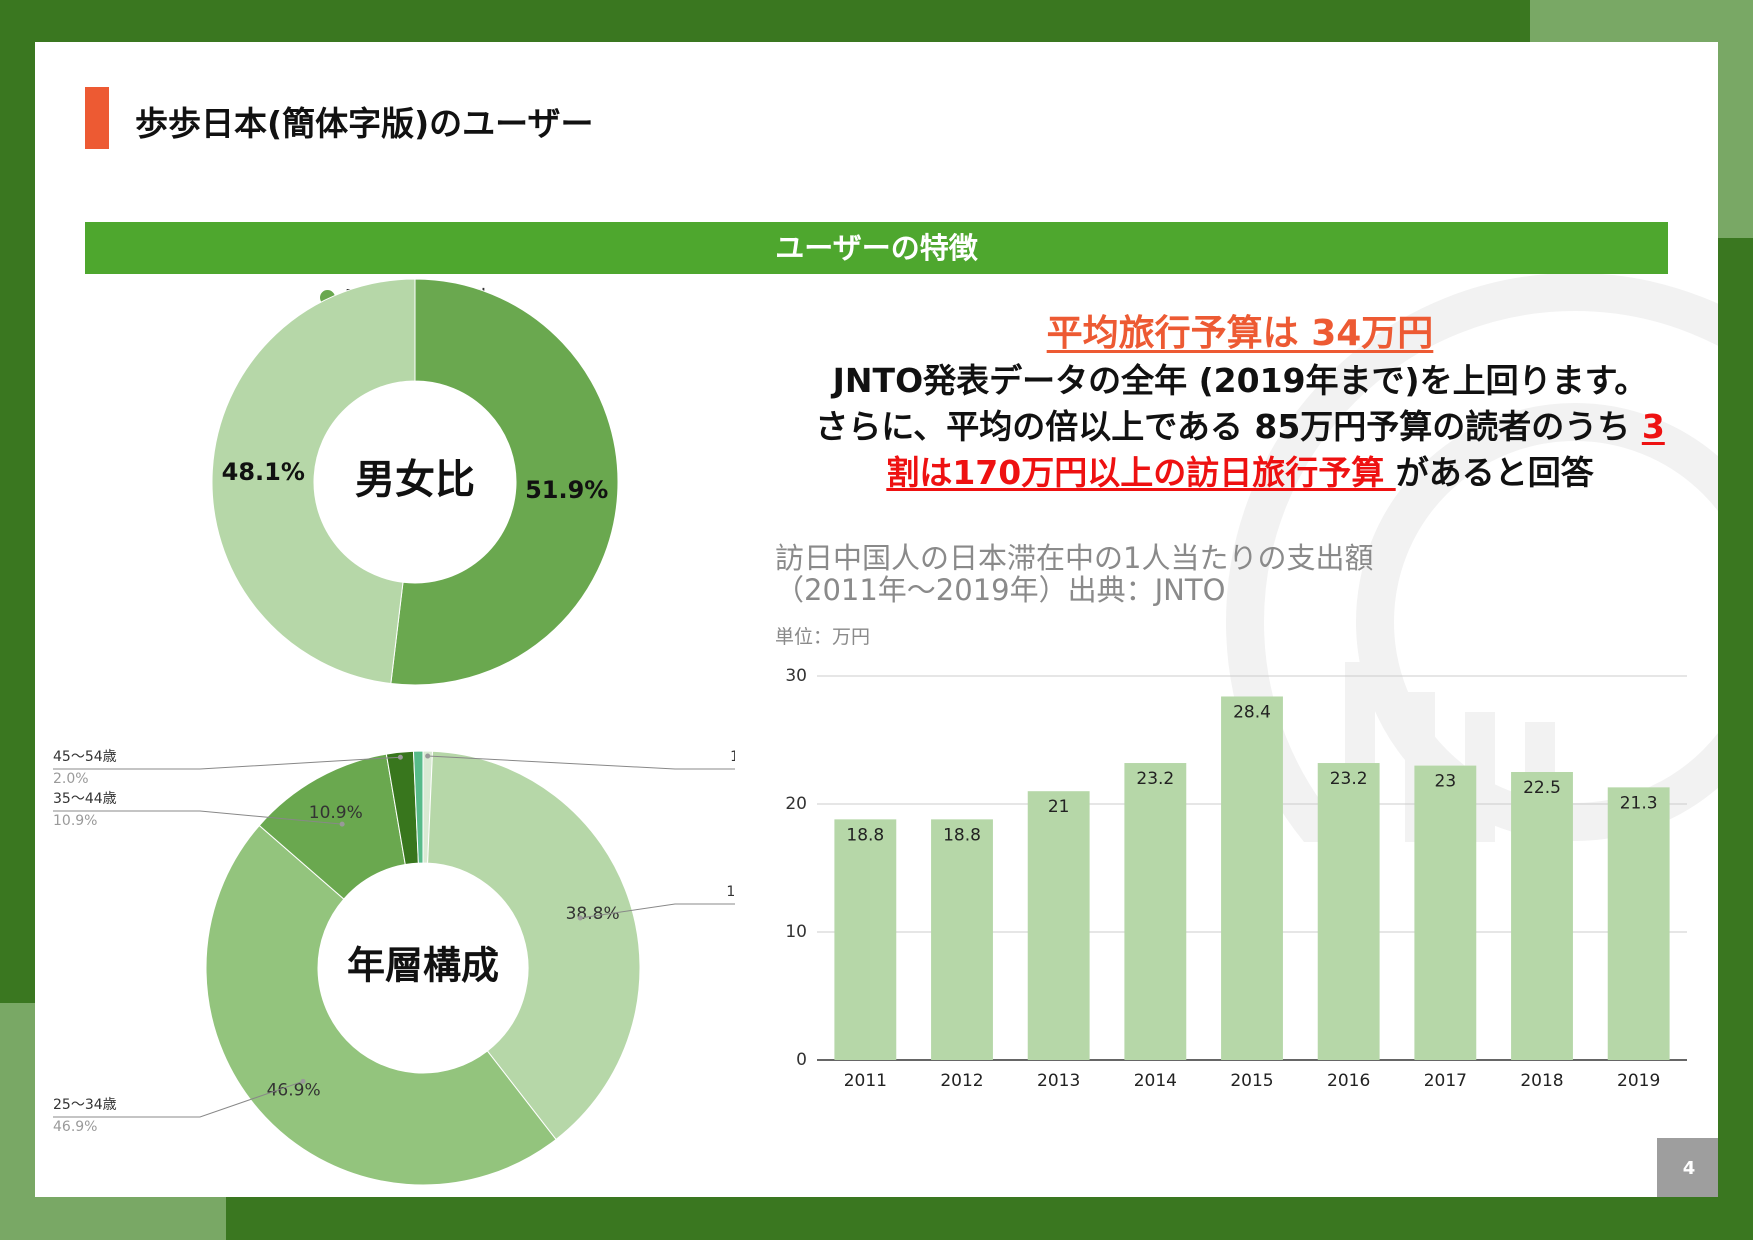  What do you see at coordinates (85, 757) in the screenshot?
I see `callout-label: 45〜54歳` at bounding box center [85, 757].